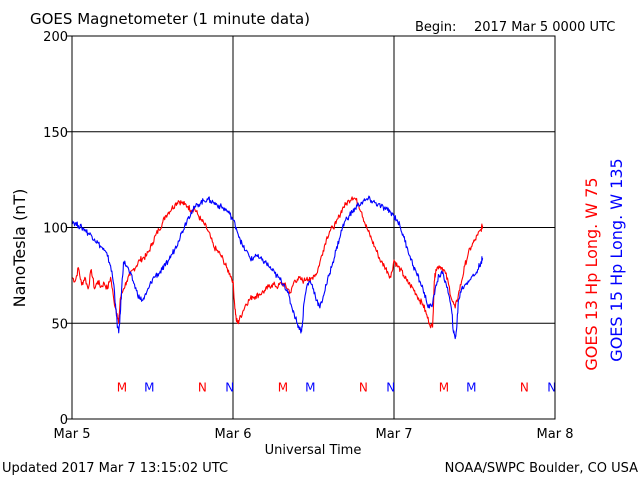 Image resolution: width=640 pixels, height=480 pixels. I want to click on y-tick-label: 100, so click(55, 229).